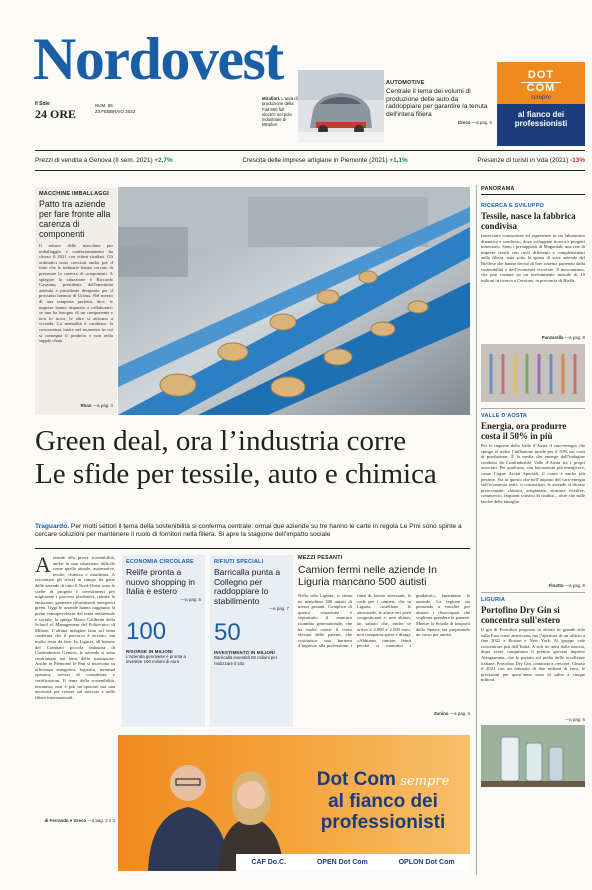 The image size is (592, 890). Describe the element at coordinates (42, 104) in the screenshot. I see `logo-top: Il Sole` at that location.